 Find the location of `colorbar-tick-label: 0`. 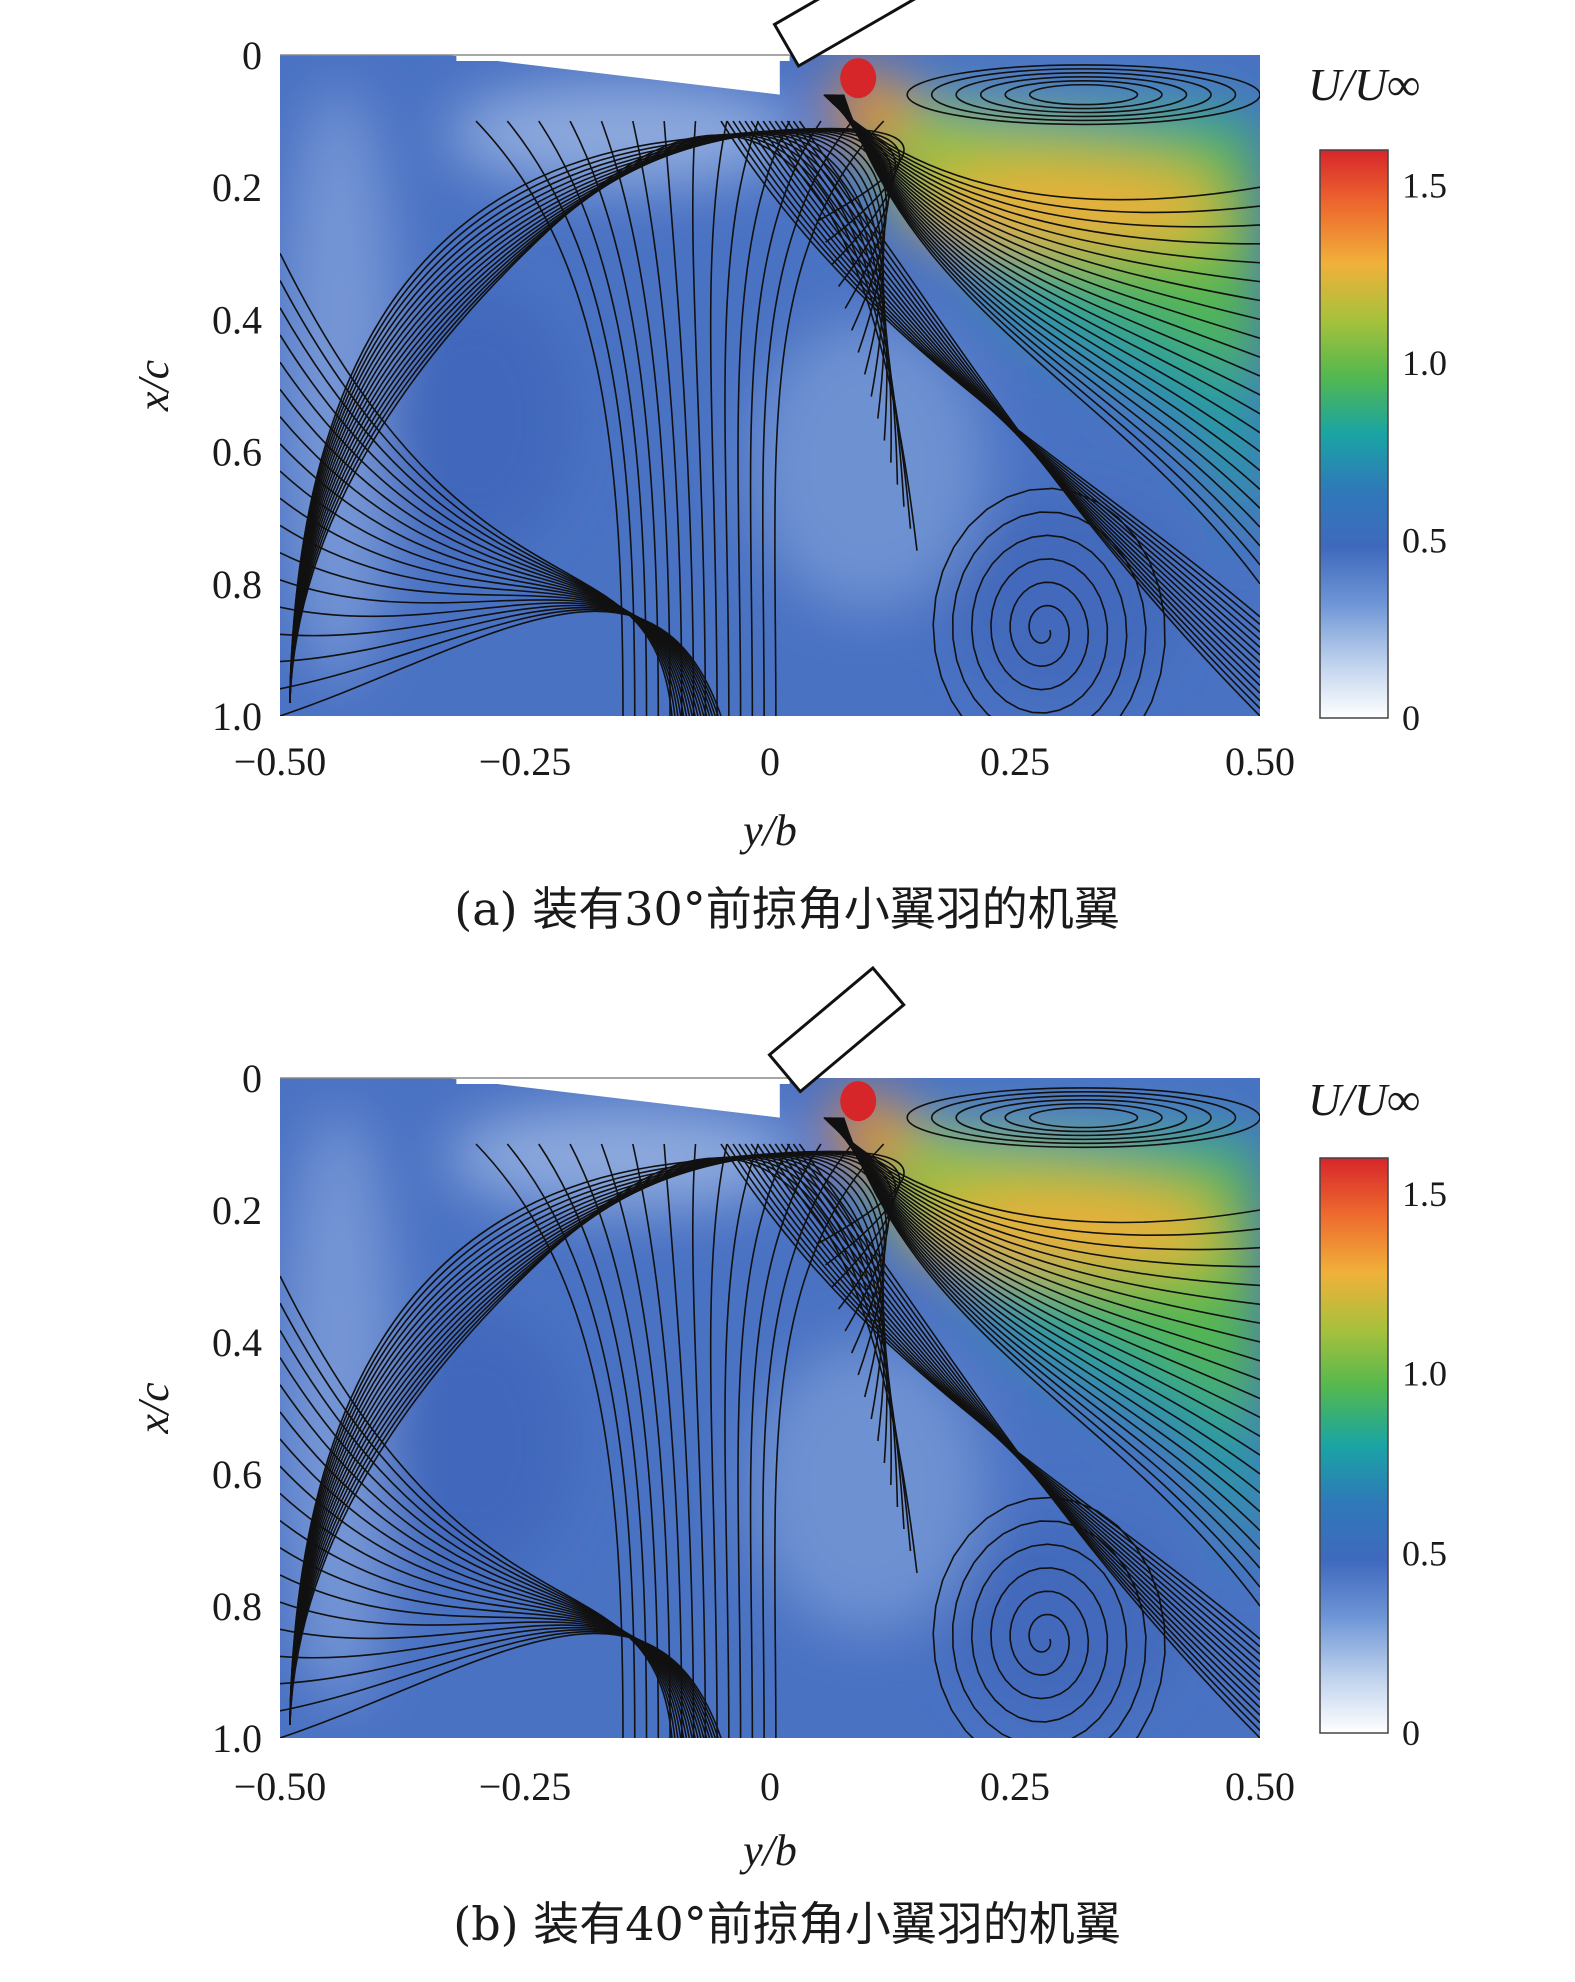

colorbar-tick-label: 0 is located at coordinates (1411, 1733).